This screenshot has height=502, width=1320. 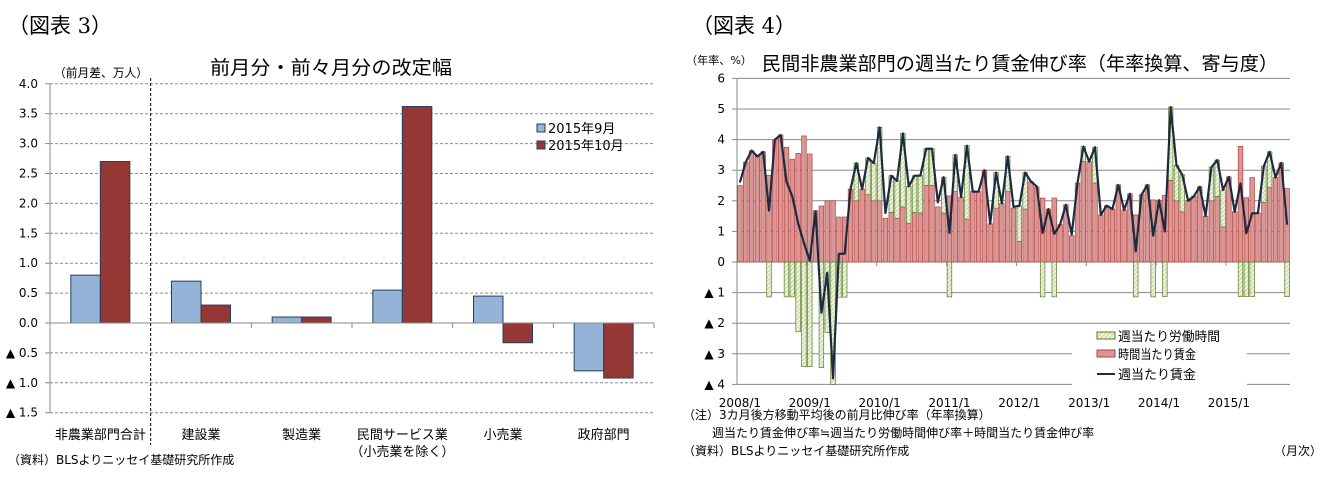 I want to click on y-tick-label: 6, so click(x=721, y=78).